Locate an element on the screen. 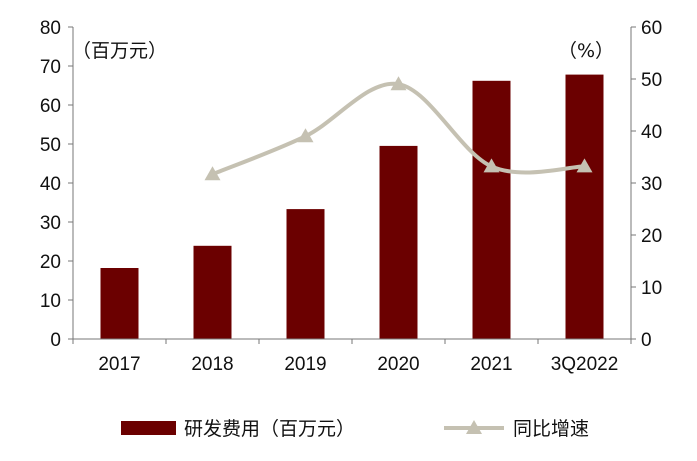 The image size is (697, 461). growth-marker-3Q2022 is located at coordinates (584, 165).